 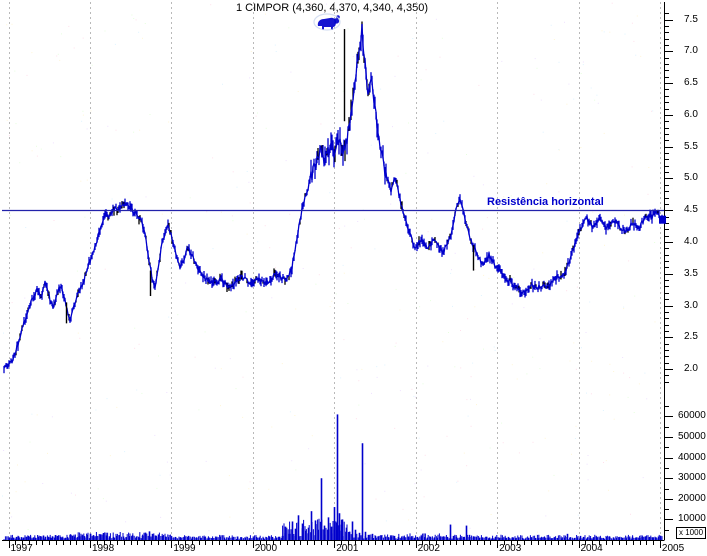 I want to click on volume-axis-tick-60000: 60000, so click(x=692, y=416).